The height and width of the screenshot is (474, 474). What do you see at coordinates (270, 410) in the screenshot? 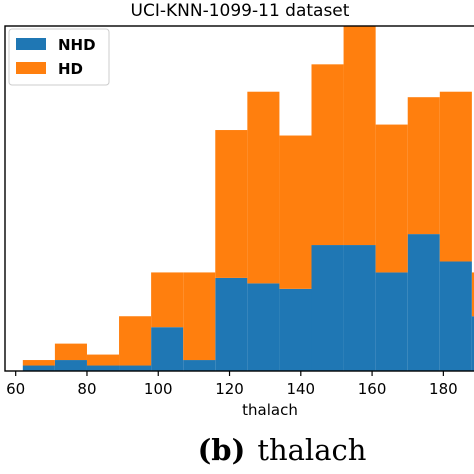
I see `x-axis-label: thalach` at bounding box center [270, 410].